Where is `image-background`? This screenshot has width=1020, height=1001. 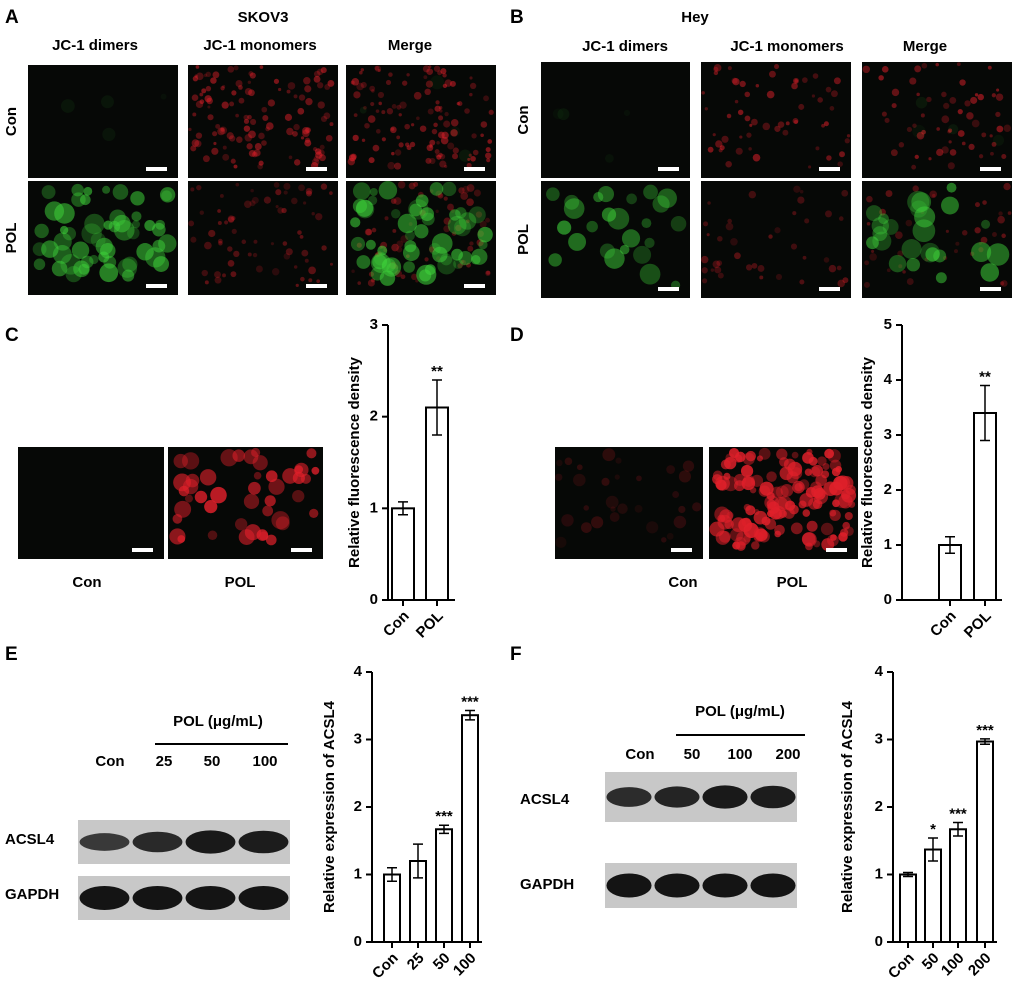 image-background is located at coordinates (263, 121).